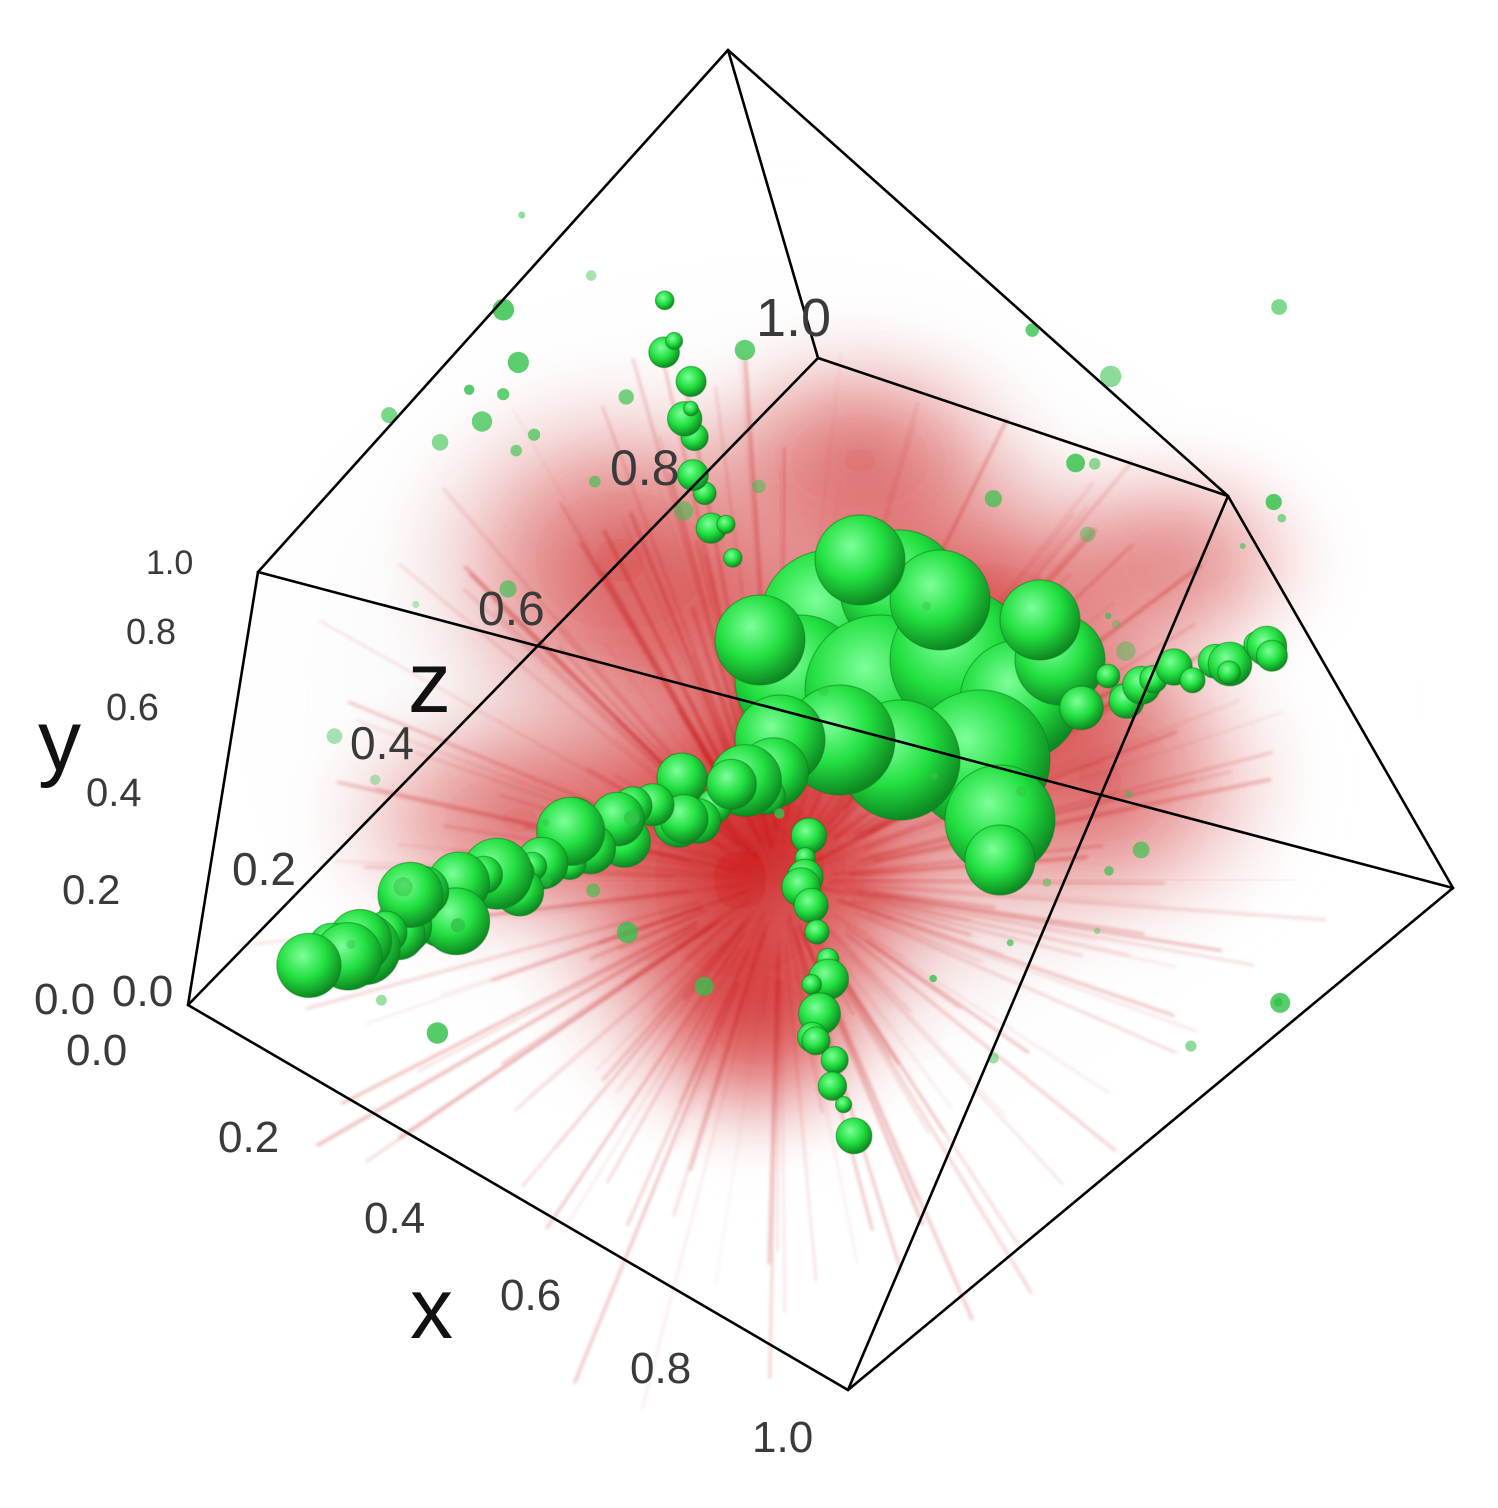  Describe the element at coordinates (518, 1197) in the screenshot. I see `box-edge-o-x1` at that location.